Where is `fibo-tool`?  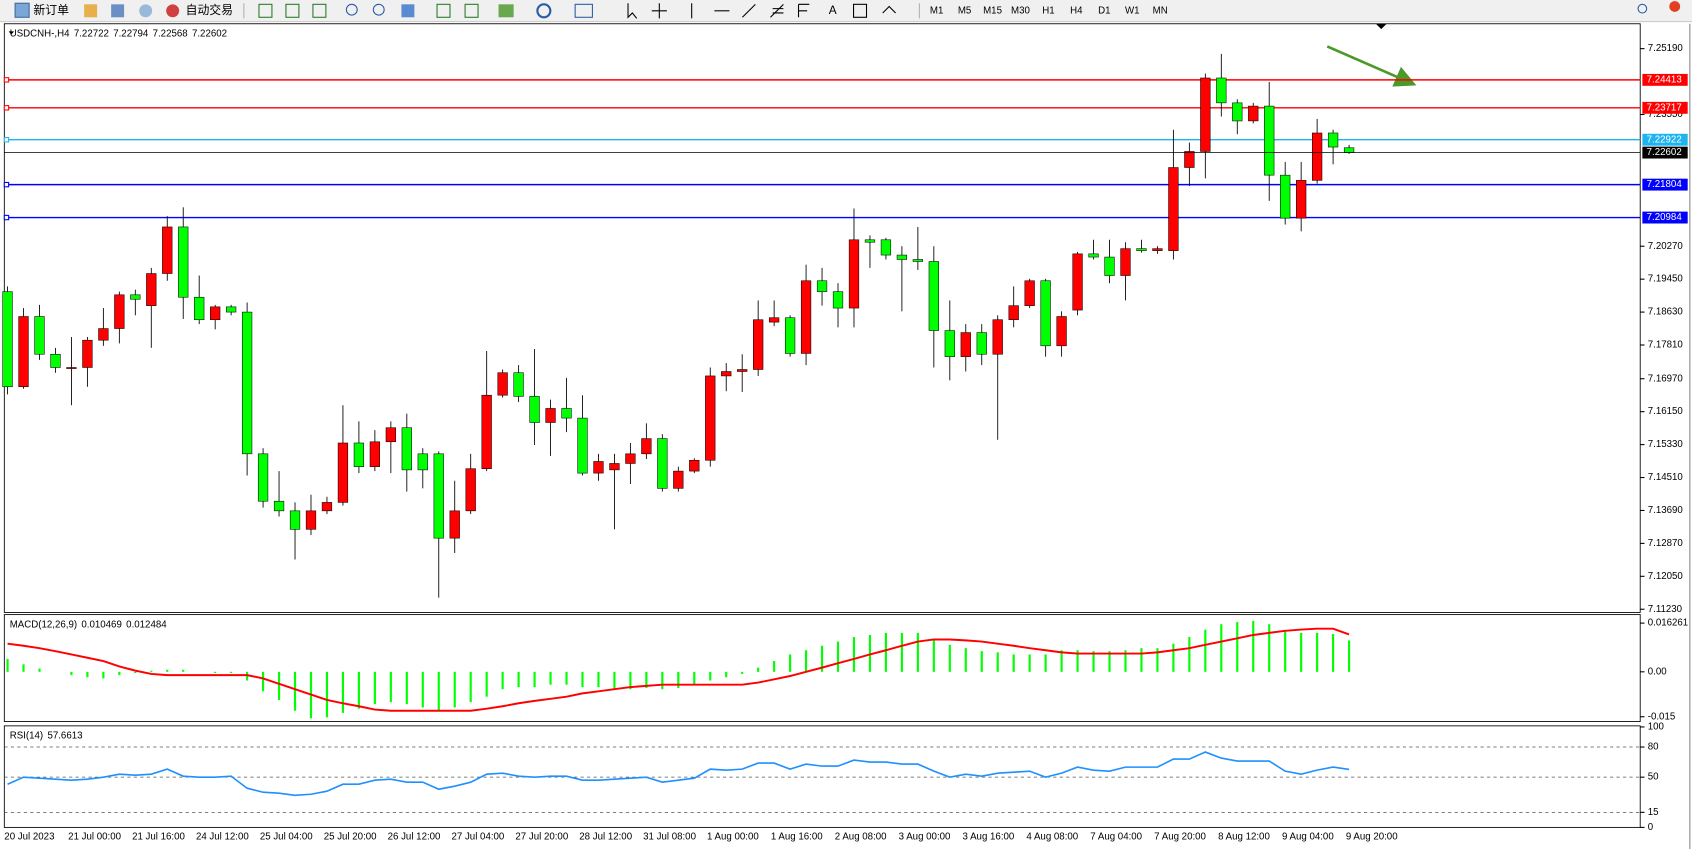
fibo-tool is located at coordinates (803, 10).